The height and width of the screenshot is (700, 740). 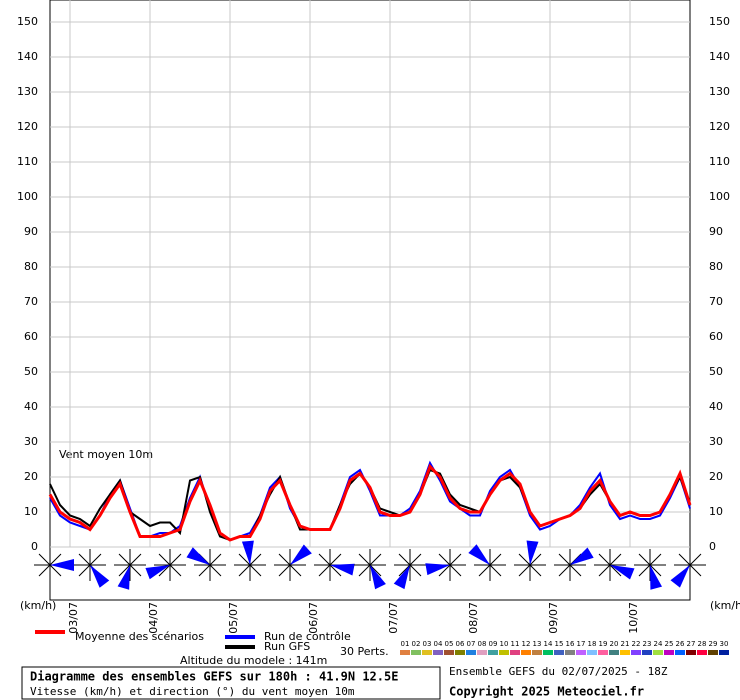 What do you see at coordinates (307, 636) in the screenshot?
I see `legend-label: Run de contrôle` at bounding box center [307, 636].